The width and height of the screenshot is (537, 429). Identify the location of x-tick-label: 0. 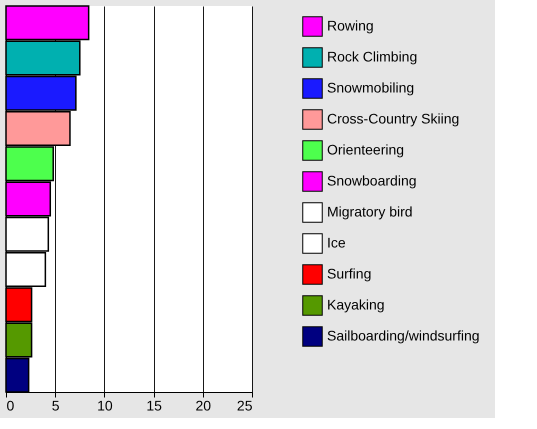
(10, 406).